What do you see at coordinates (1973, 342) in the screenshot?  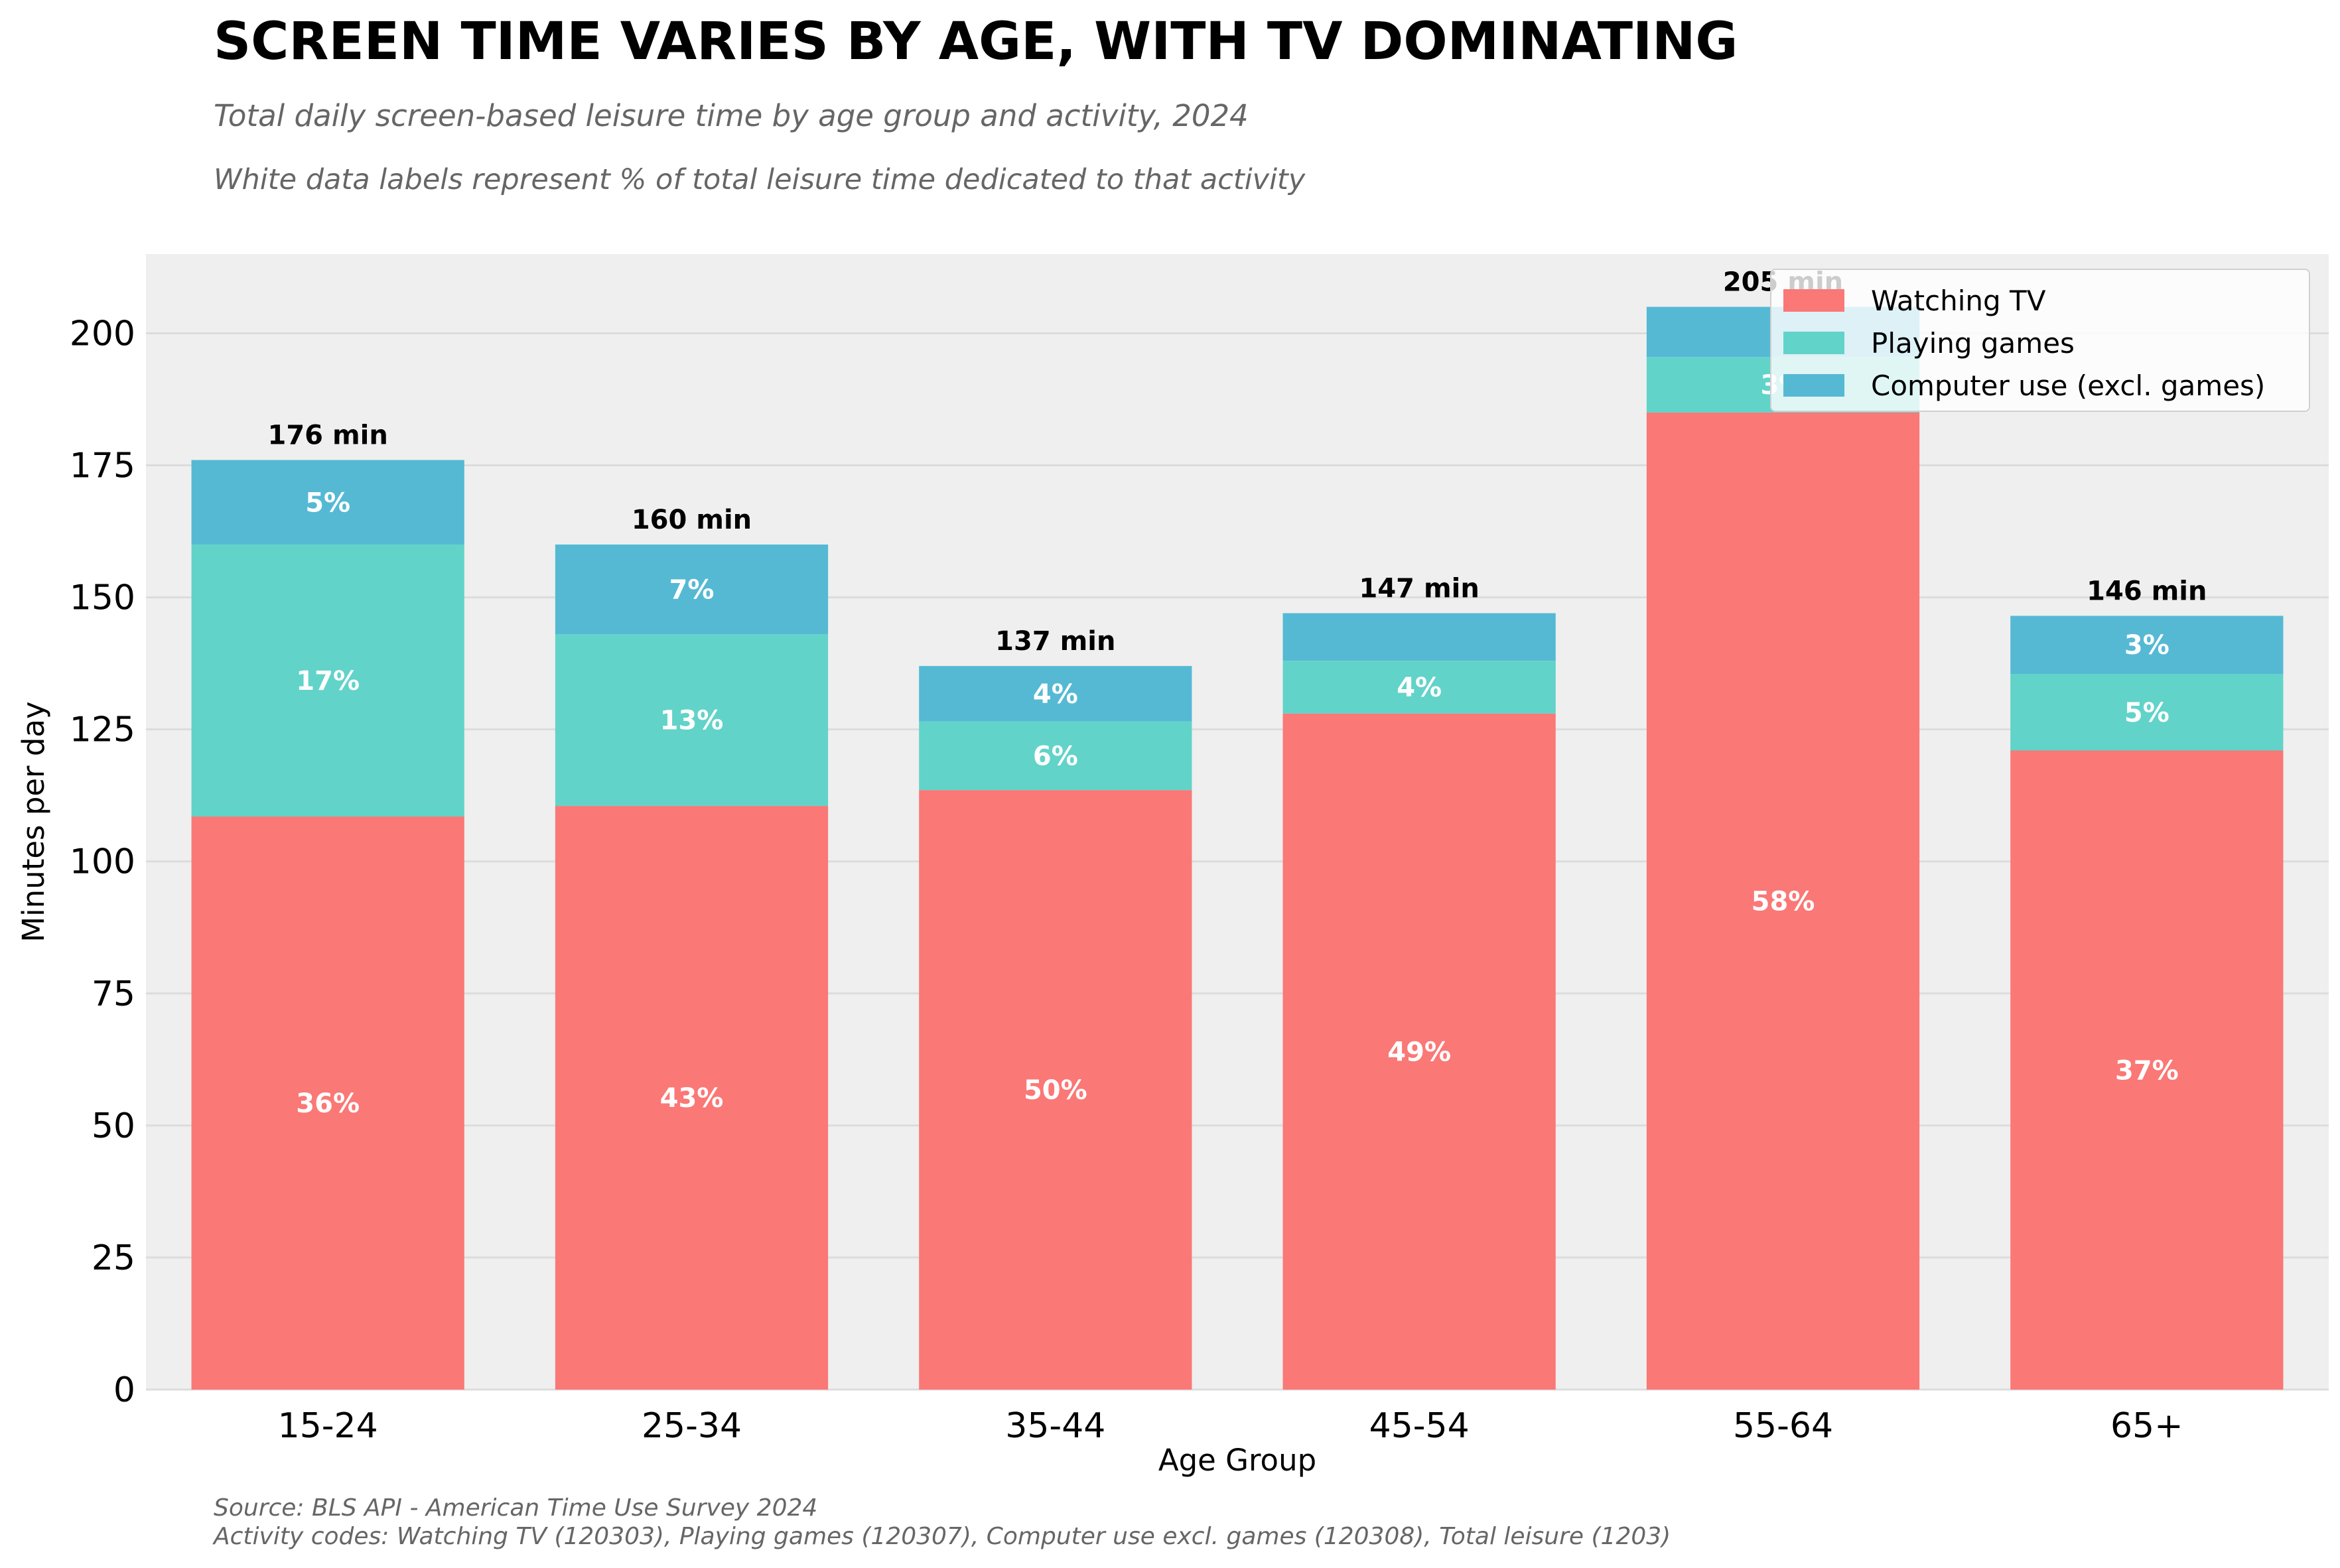 I see `legend-label: Playing games` at bounding box center [1973, 342].